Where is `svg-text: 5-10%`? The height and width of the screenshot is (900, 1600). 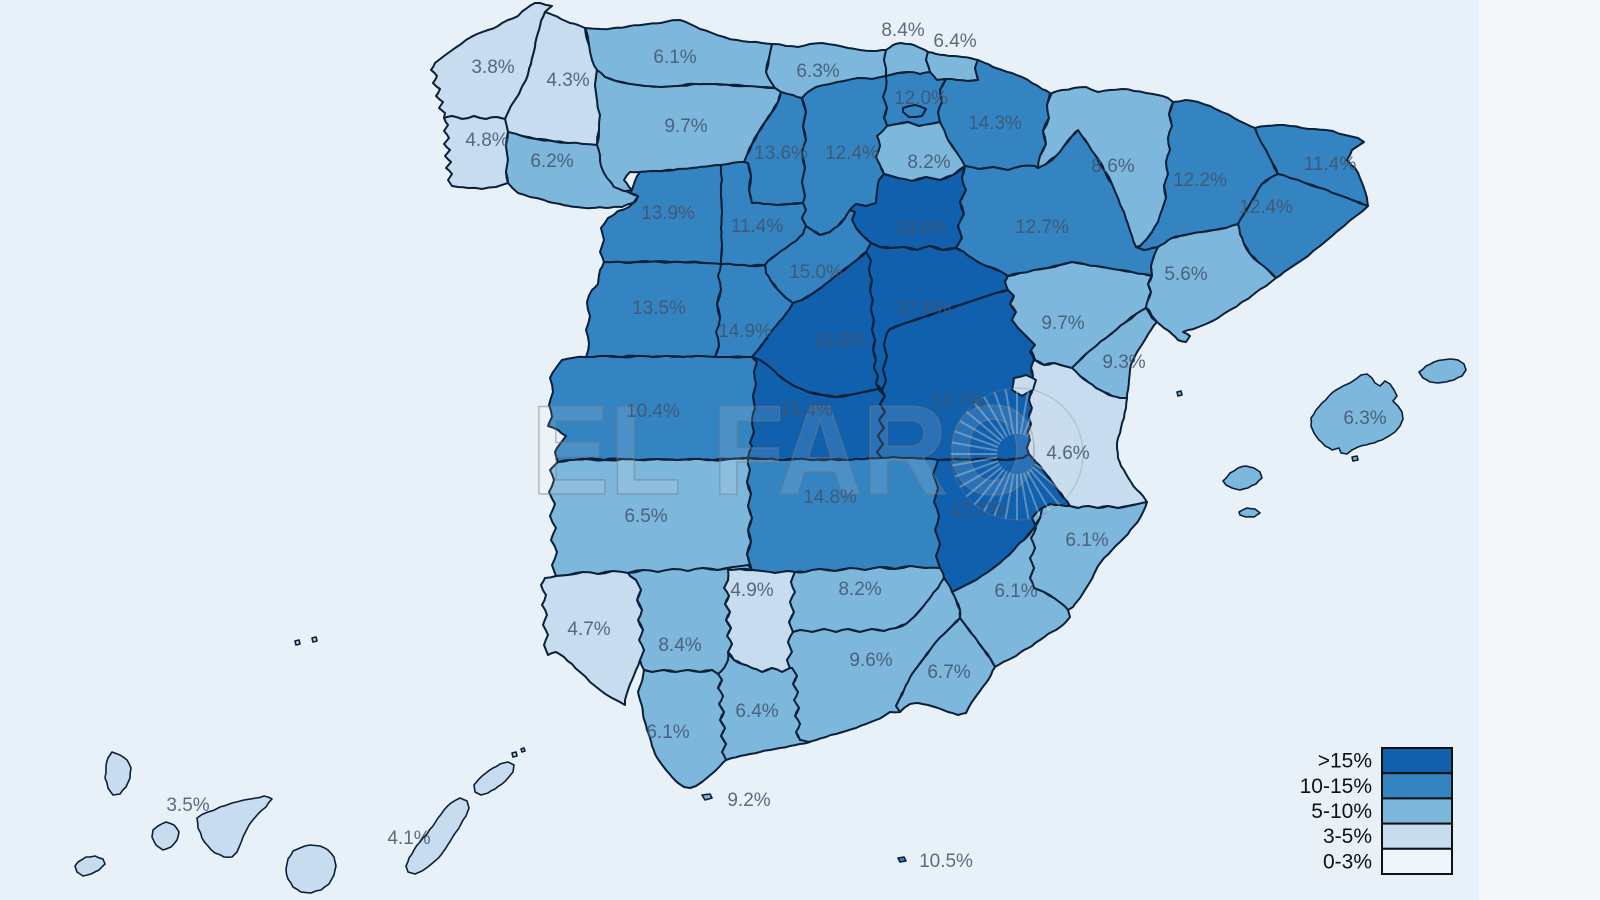
svg-text: 5-10% is located at coordinates (1341, 811).